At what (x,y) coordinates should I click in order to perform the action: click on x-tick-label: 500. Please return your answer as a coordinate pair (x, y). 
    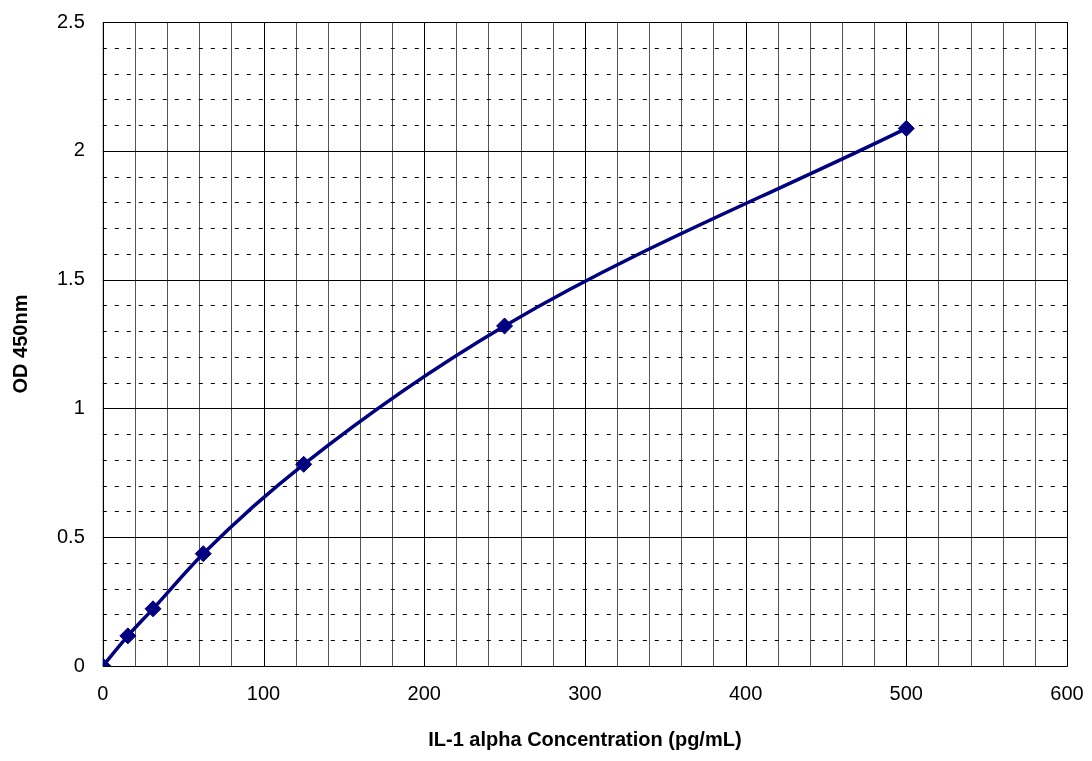
    Looking at the image, I should click on (906, 692).